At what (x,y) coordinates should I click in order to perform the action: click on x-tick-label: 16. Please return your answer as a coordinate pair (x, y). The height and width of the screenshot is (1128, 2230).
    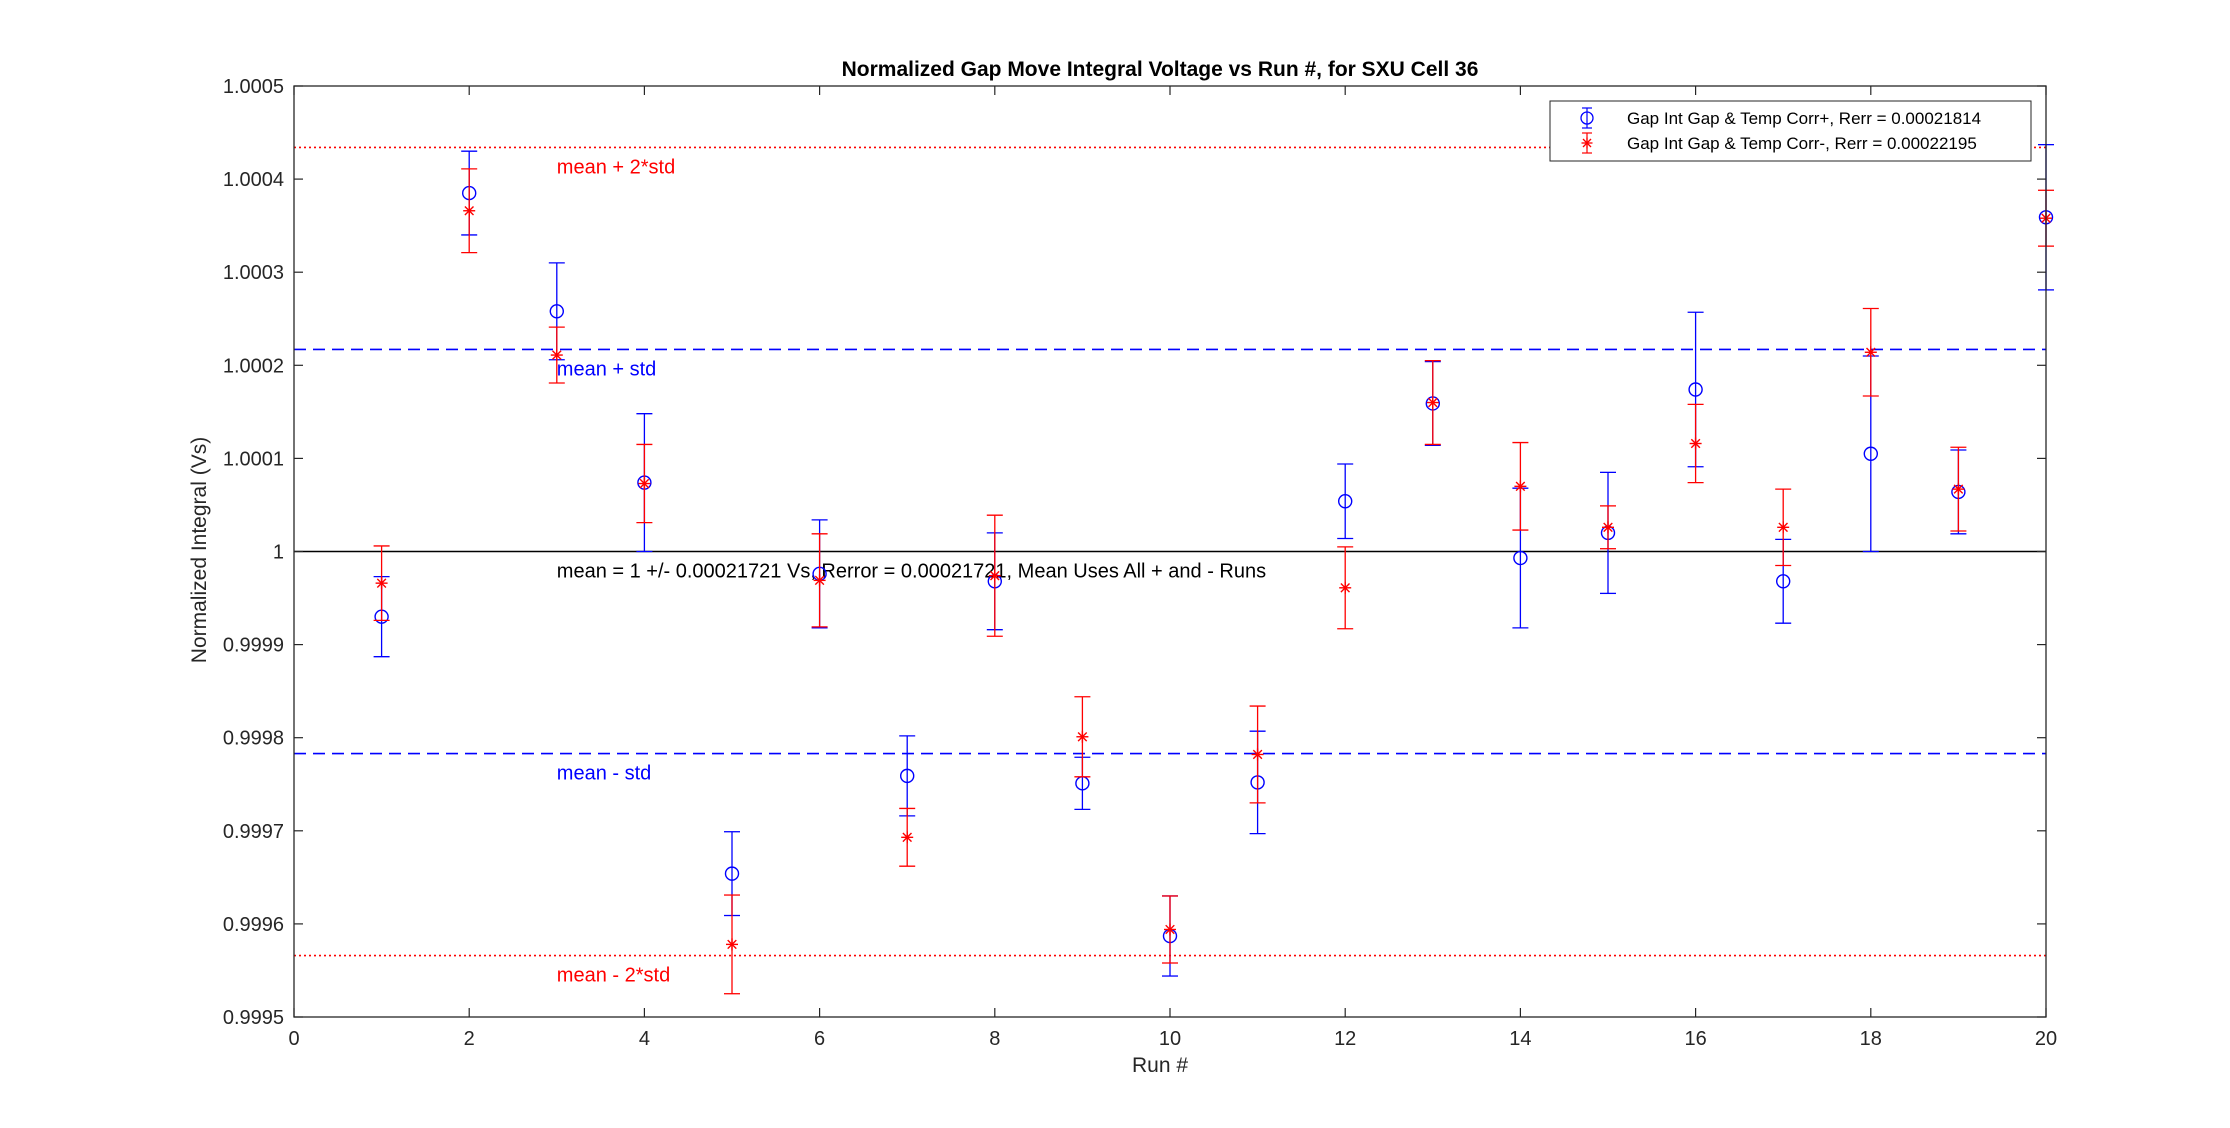
    Looking at the image, I should click on (1695, 1039).